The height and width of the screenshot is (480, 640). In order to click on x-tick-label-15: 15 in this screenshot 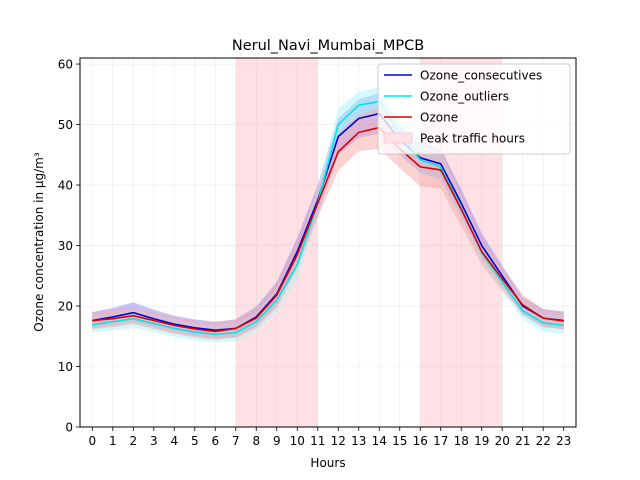, I will do `click(399, 441)`.